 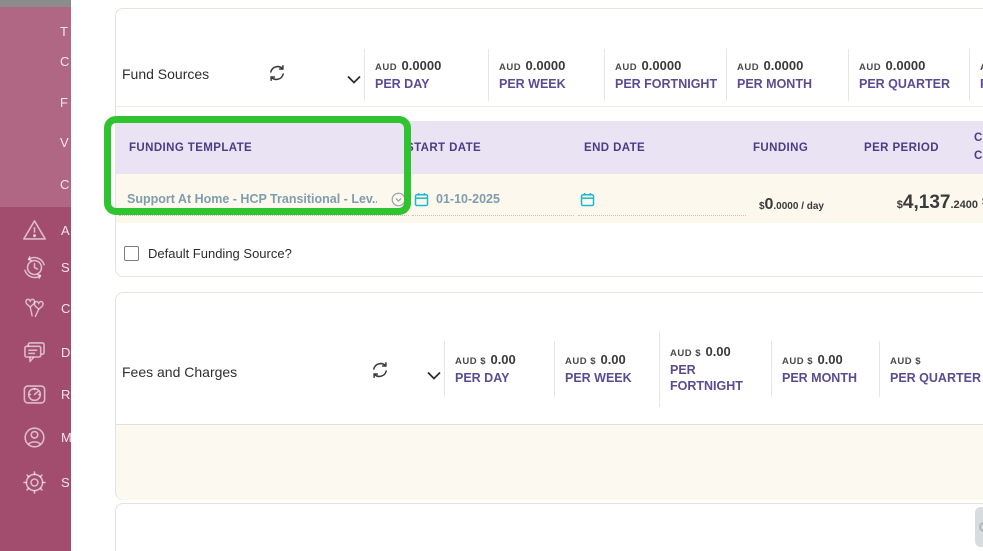 What do you see at coordinates (912, 203) in the screenshot?
I see `per-period-value: $4,137.2400` at bounding box center [912, 203].